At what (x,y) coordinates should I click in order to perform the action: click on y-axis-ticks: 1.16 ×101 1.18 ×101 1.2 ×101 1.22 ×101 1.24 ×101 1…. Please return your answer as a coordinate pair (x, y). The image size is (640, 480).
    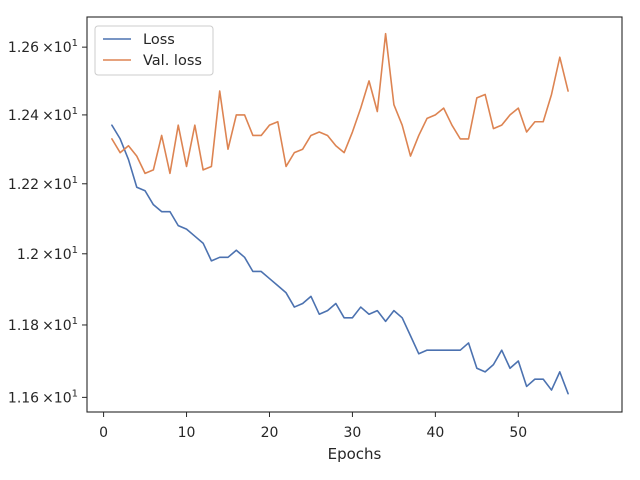
    Looking at the image, I should click on (47, 222).